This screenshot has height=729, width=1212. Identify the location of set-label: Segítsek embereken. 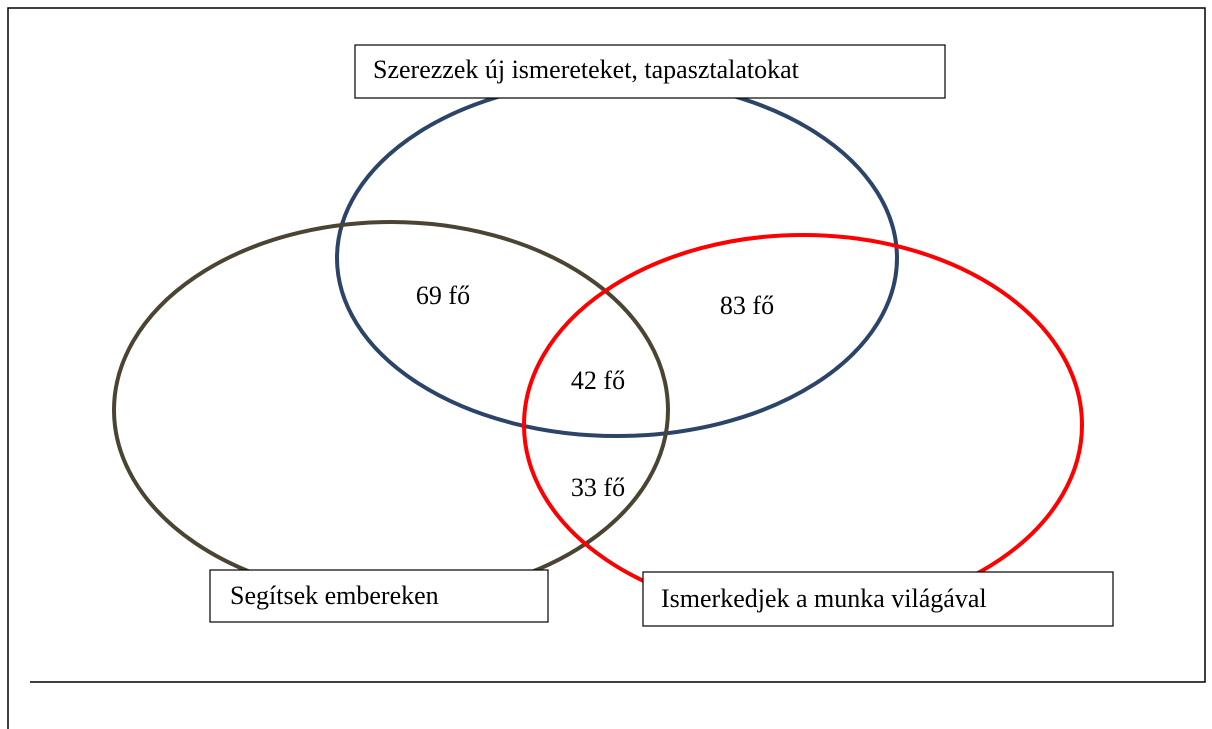
(334, 595).